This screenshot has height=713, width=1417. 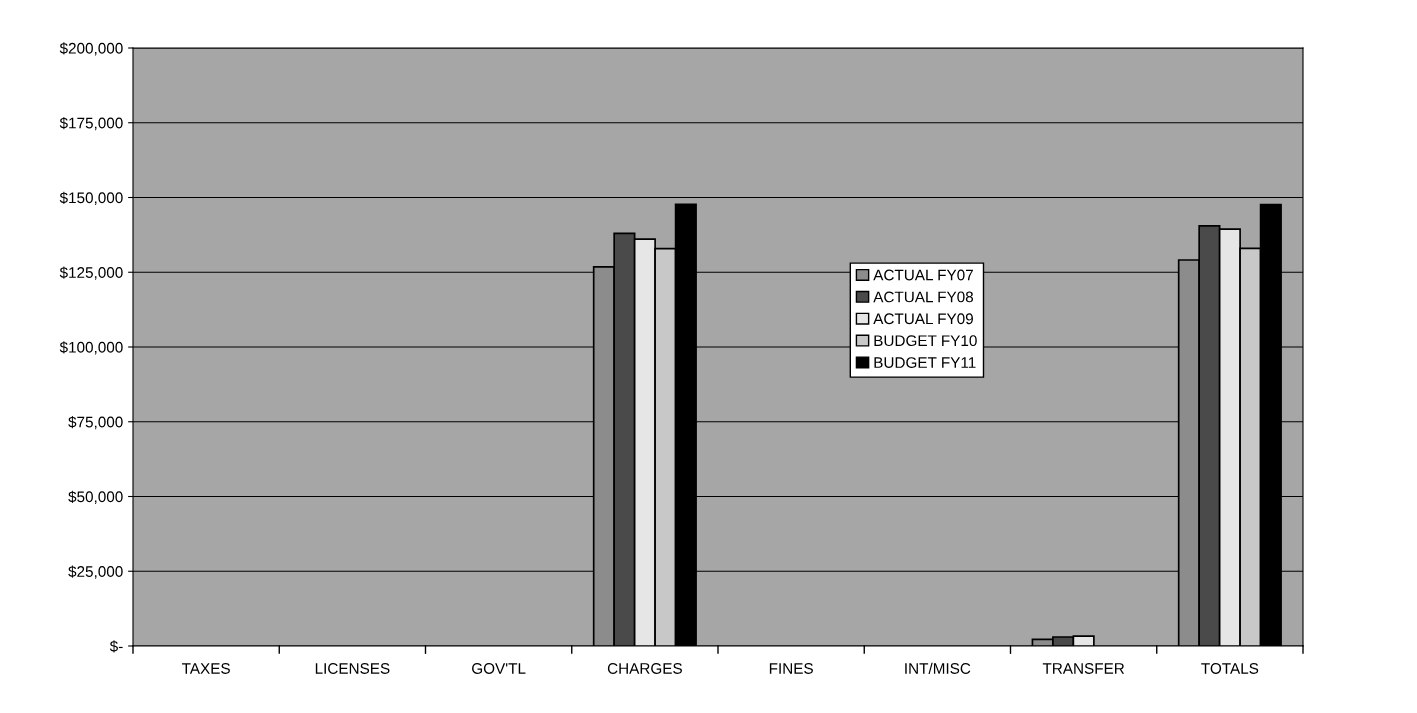 I want to click on y-tick-label: $100,000, so click(x=91, y=348).